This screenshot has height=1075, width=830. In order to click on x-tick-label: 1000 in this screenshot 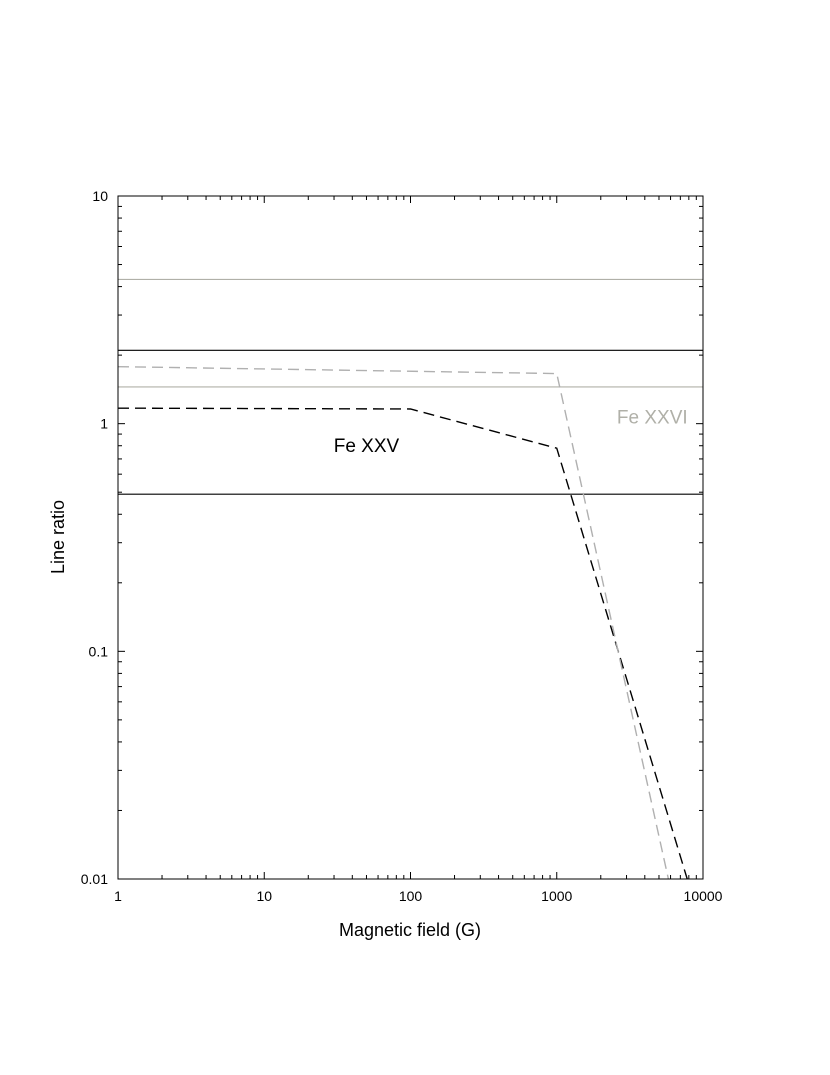, I will do `click(556, 896)`.